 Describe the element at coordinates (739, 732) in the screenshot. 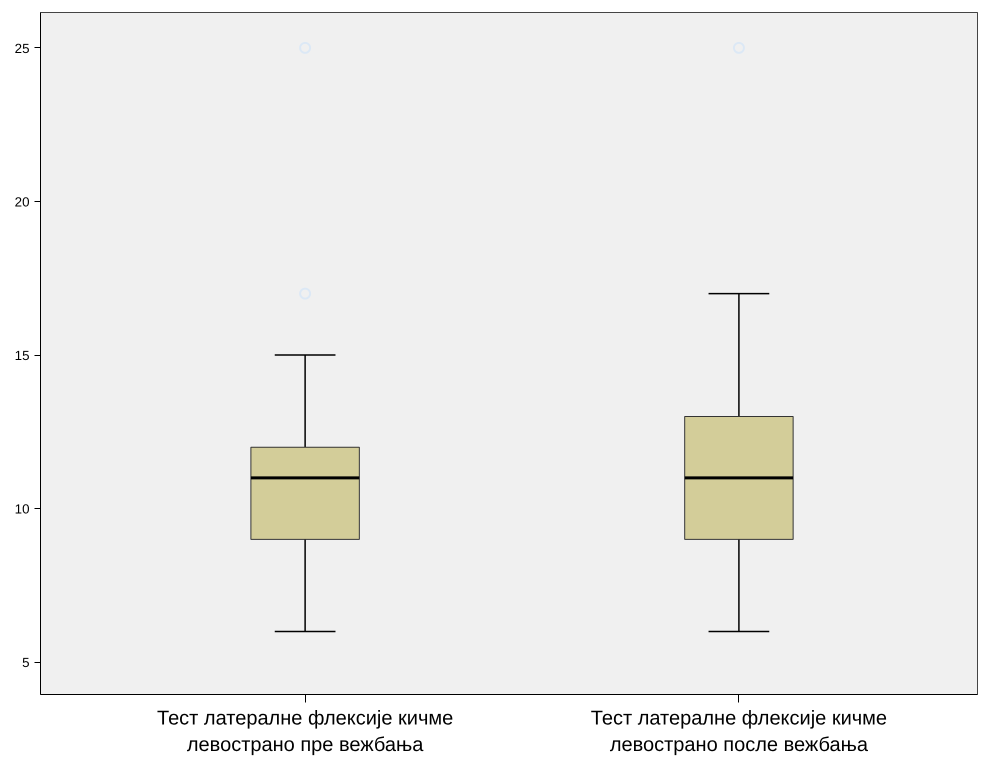

I see `x-tick-label: Тест латералне флексије кичме левострано после вежбања` at that location.